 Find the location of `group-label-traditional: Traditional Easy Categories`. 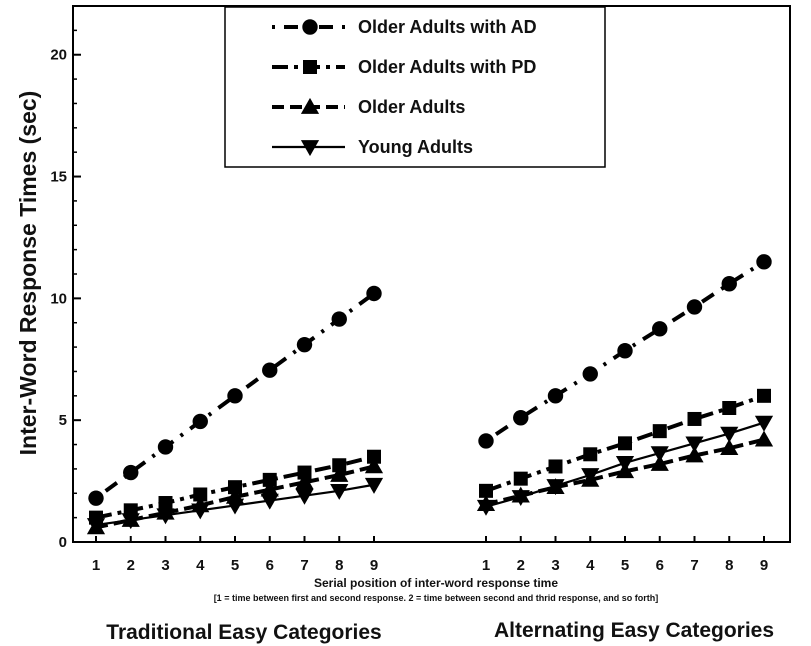

group-label-traditional: Traditional Easy Categories is located at coordinates (243, 632).